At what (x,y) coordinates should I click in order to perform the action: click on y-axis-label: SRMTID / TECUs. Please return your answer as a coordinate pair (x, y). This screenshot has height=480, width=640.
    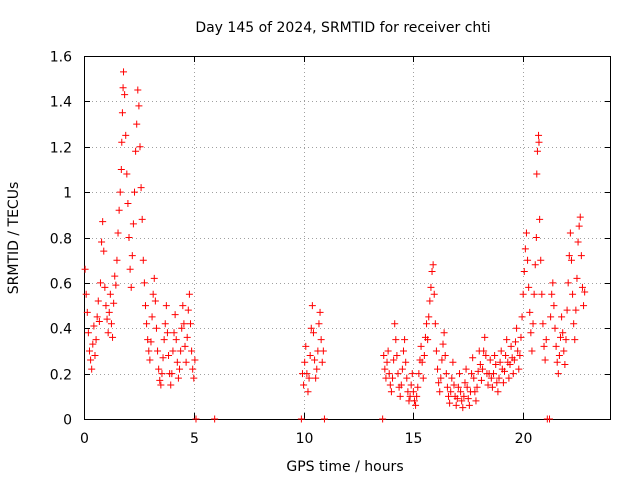
    Looking at the image, I should click on (14, 238).